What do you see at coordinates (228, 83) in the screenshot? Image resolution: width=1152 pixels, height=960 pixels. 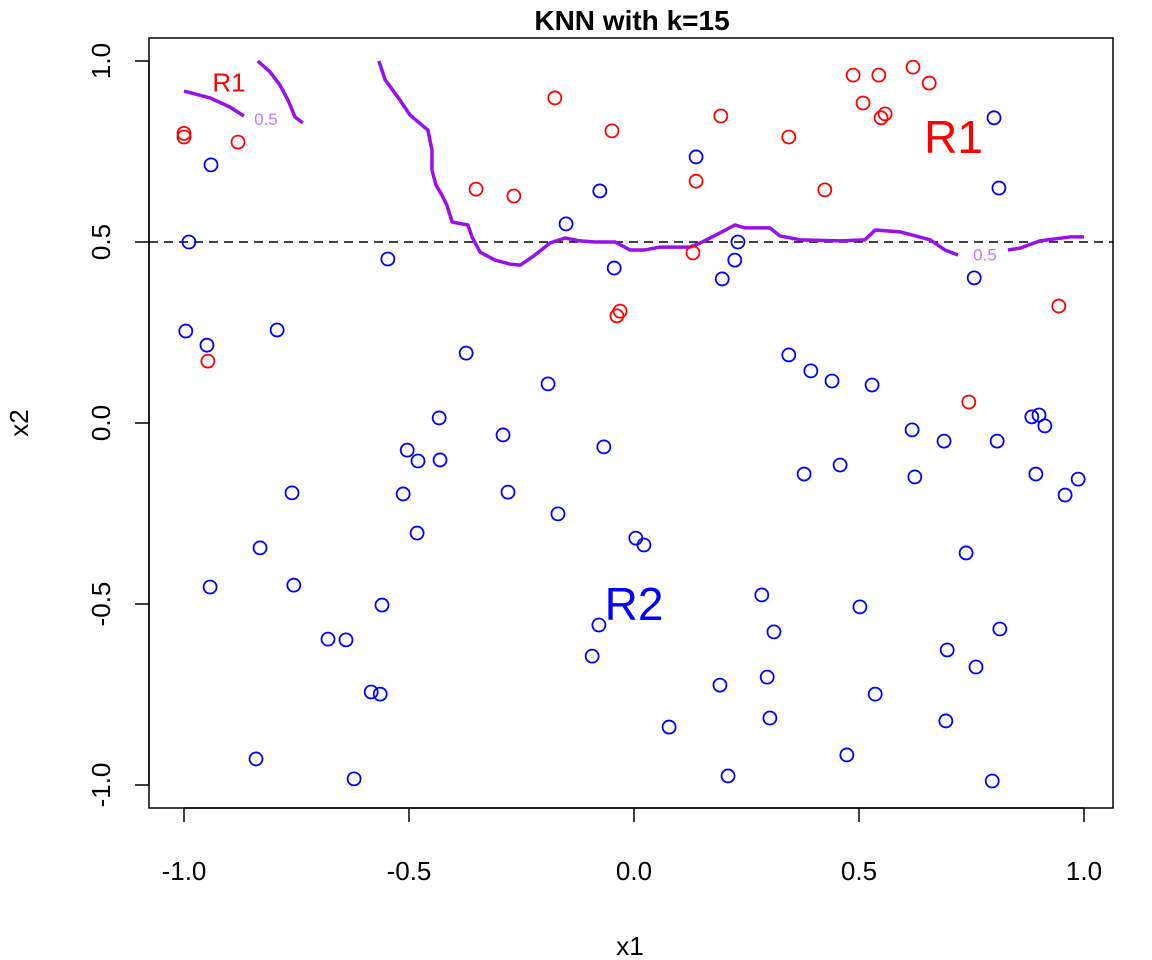 I see `region-label: R1` at bounding box center [228, 83].